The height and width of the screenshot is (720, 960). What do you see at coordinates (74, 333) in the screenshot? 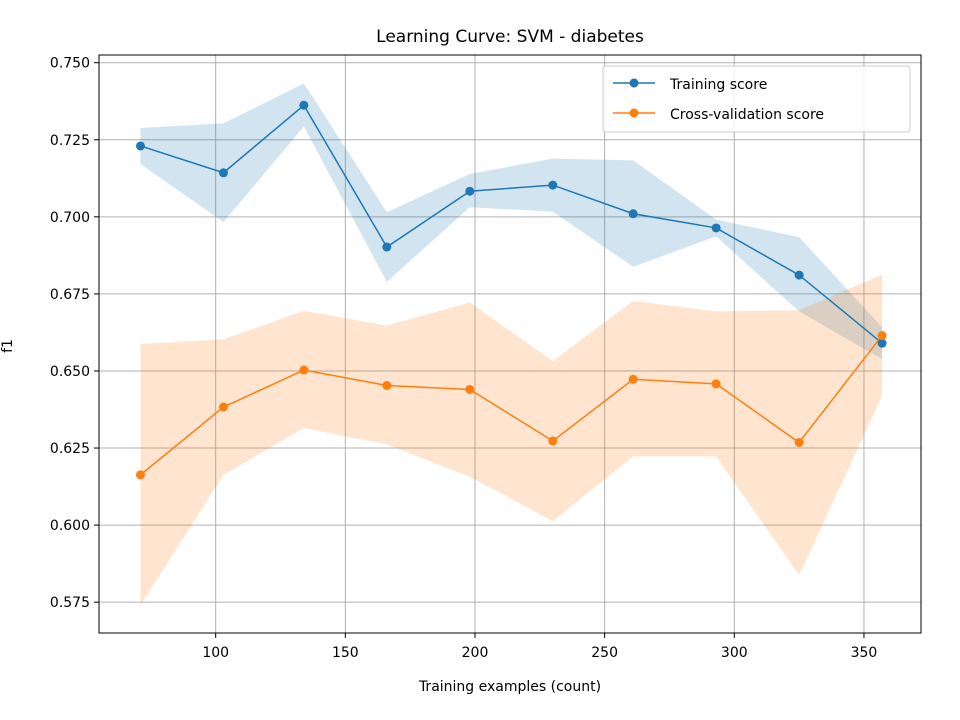
I see `y-axis-ticks: 0.575 0.600 0.625 0.650 0.675 0.700 0.725 0.750` at bounding box center [74, 333].